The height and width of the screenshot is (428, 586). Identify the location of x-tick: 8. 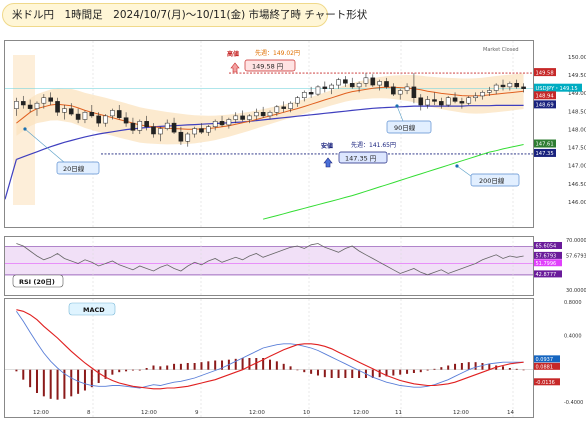
(89, 413).